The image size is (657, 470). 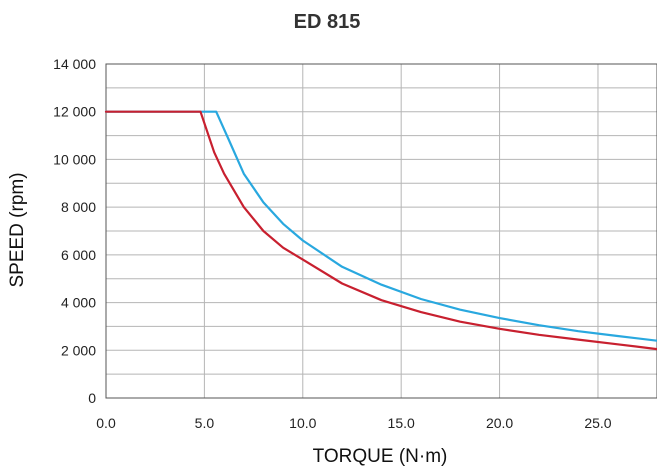 What do you see at coordinates (327, 22) in the screenshot?
I see `chart-title: ED 815` at bounding box center [327, 22].